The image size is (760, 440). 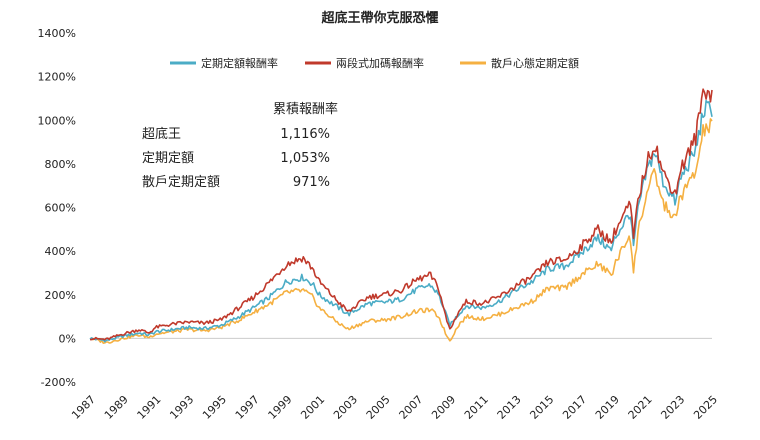 What do you see at coordinates (60, 208) in the screenshot?
I see `y-tick-label: 600%` at bounding box center [60, 208].